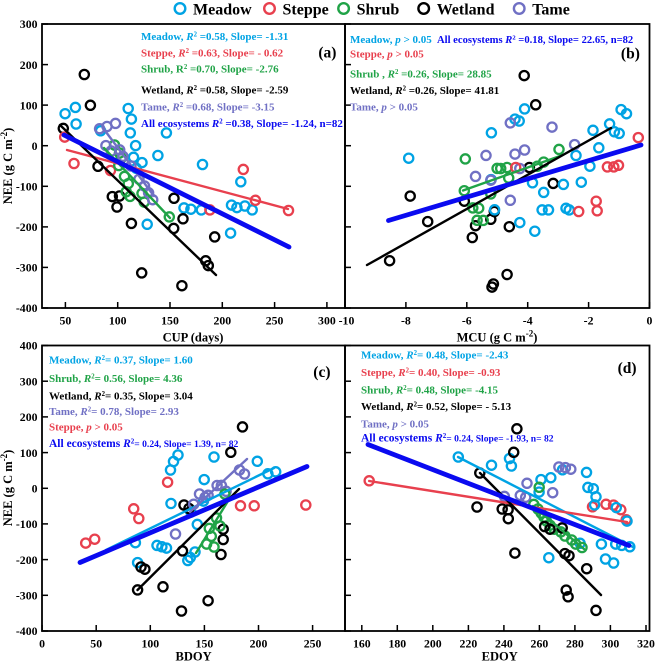  Describe the element at coordinates (504, 643) in the screenshot. I see `svg-text: 240` at that location.